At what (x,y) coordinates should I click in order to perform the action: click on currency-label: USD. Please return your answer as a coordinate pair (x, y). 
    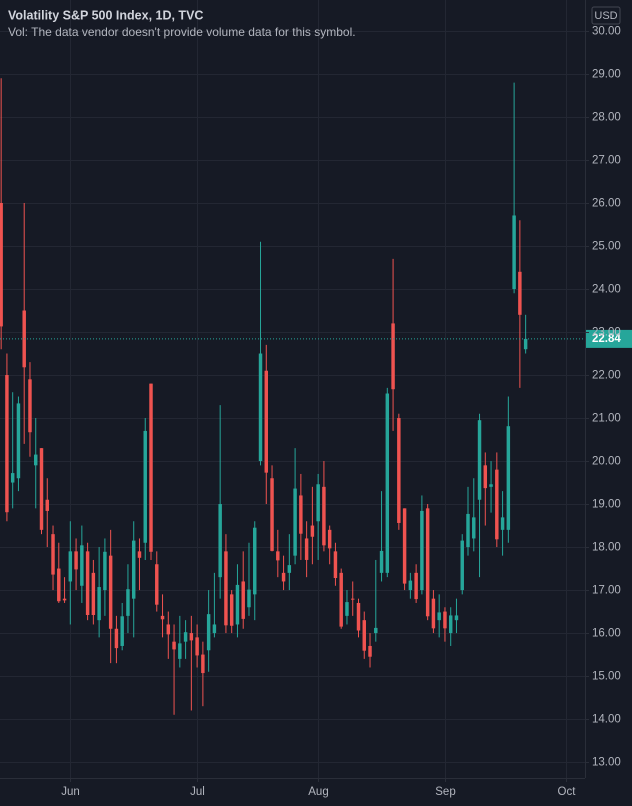
    Looking at the image, I should click on (605, 16).